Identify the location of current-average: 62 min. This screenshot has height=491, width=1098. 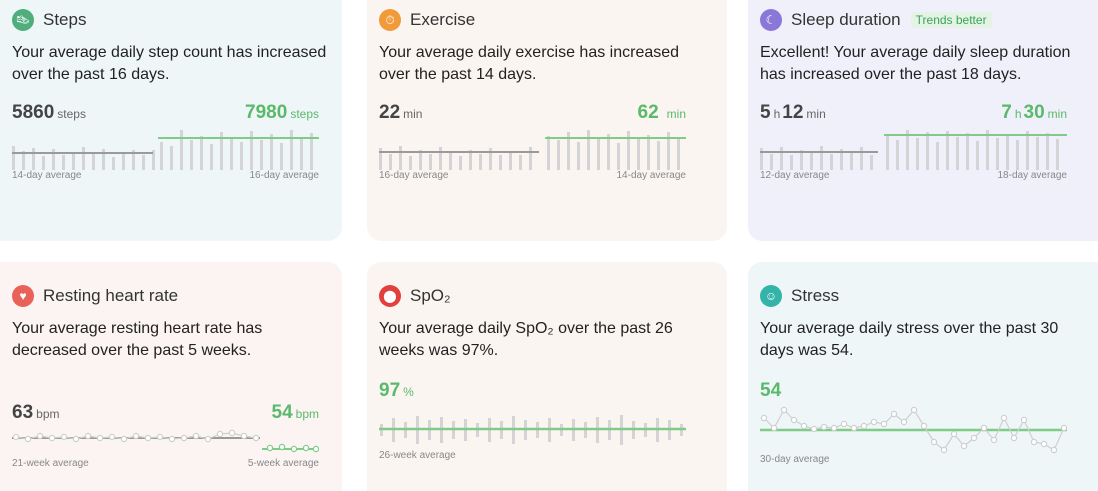
(661, 112).